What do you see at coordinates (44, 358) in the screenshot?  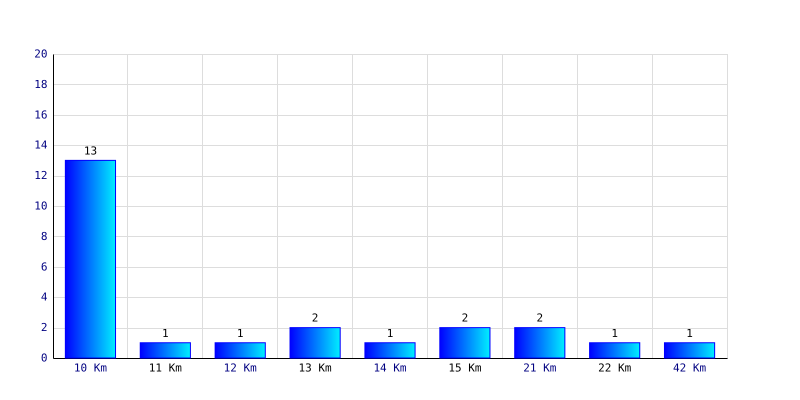 I see `y-tick-label: 0` at bounding box center [44, 358].